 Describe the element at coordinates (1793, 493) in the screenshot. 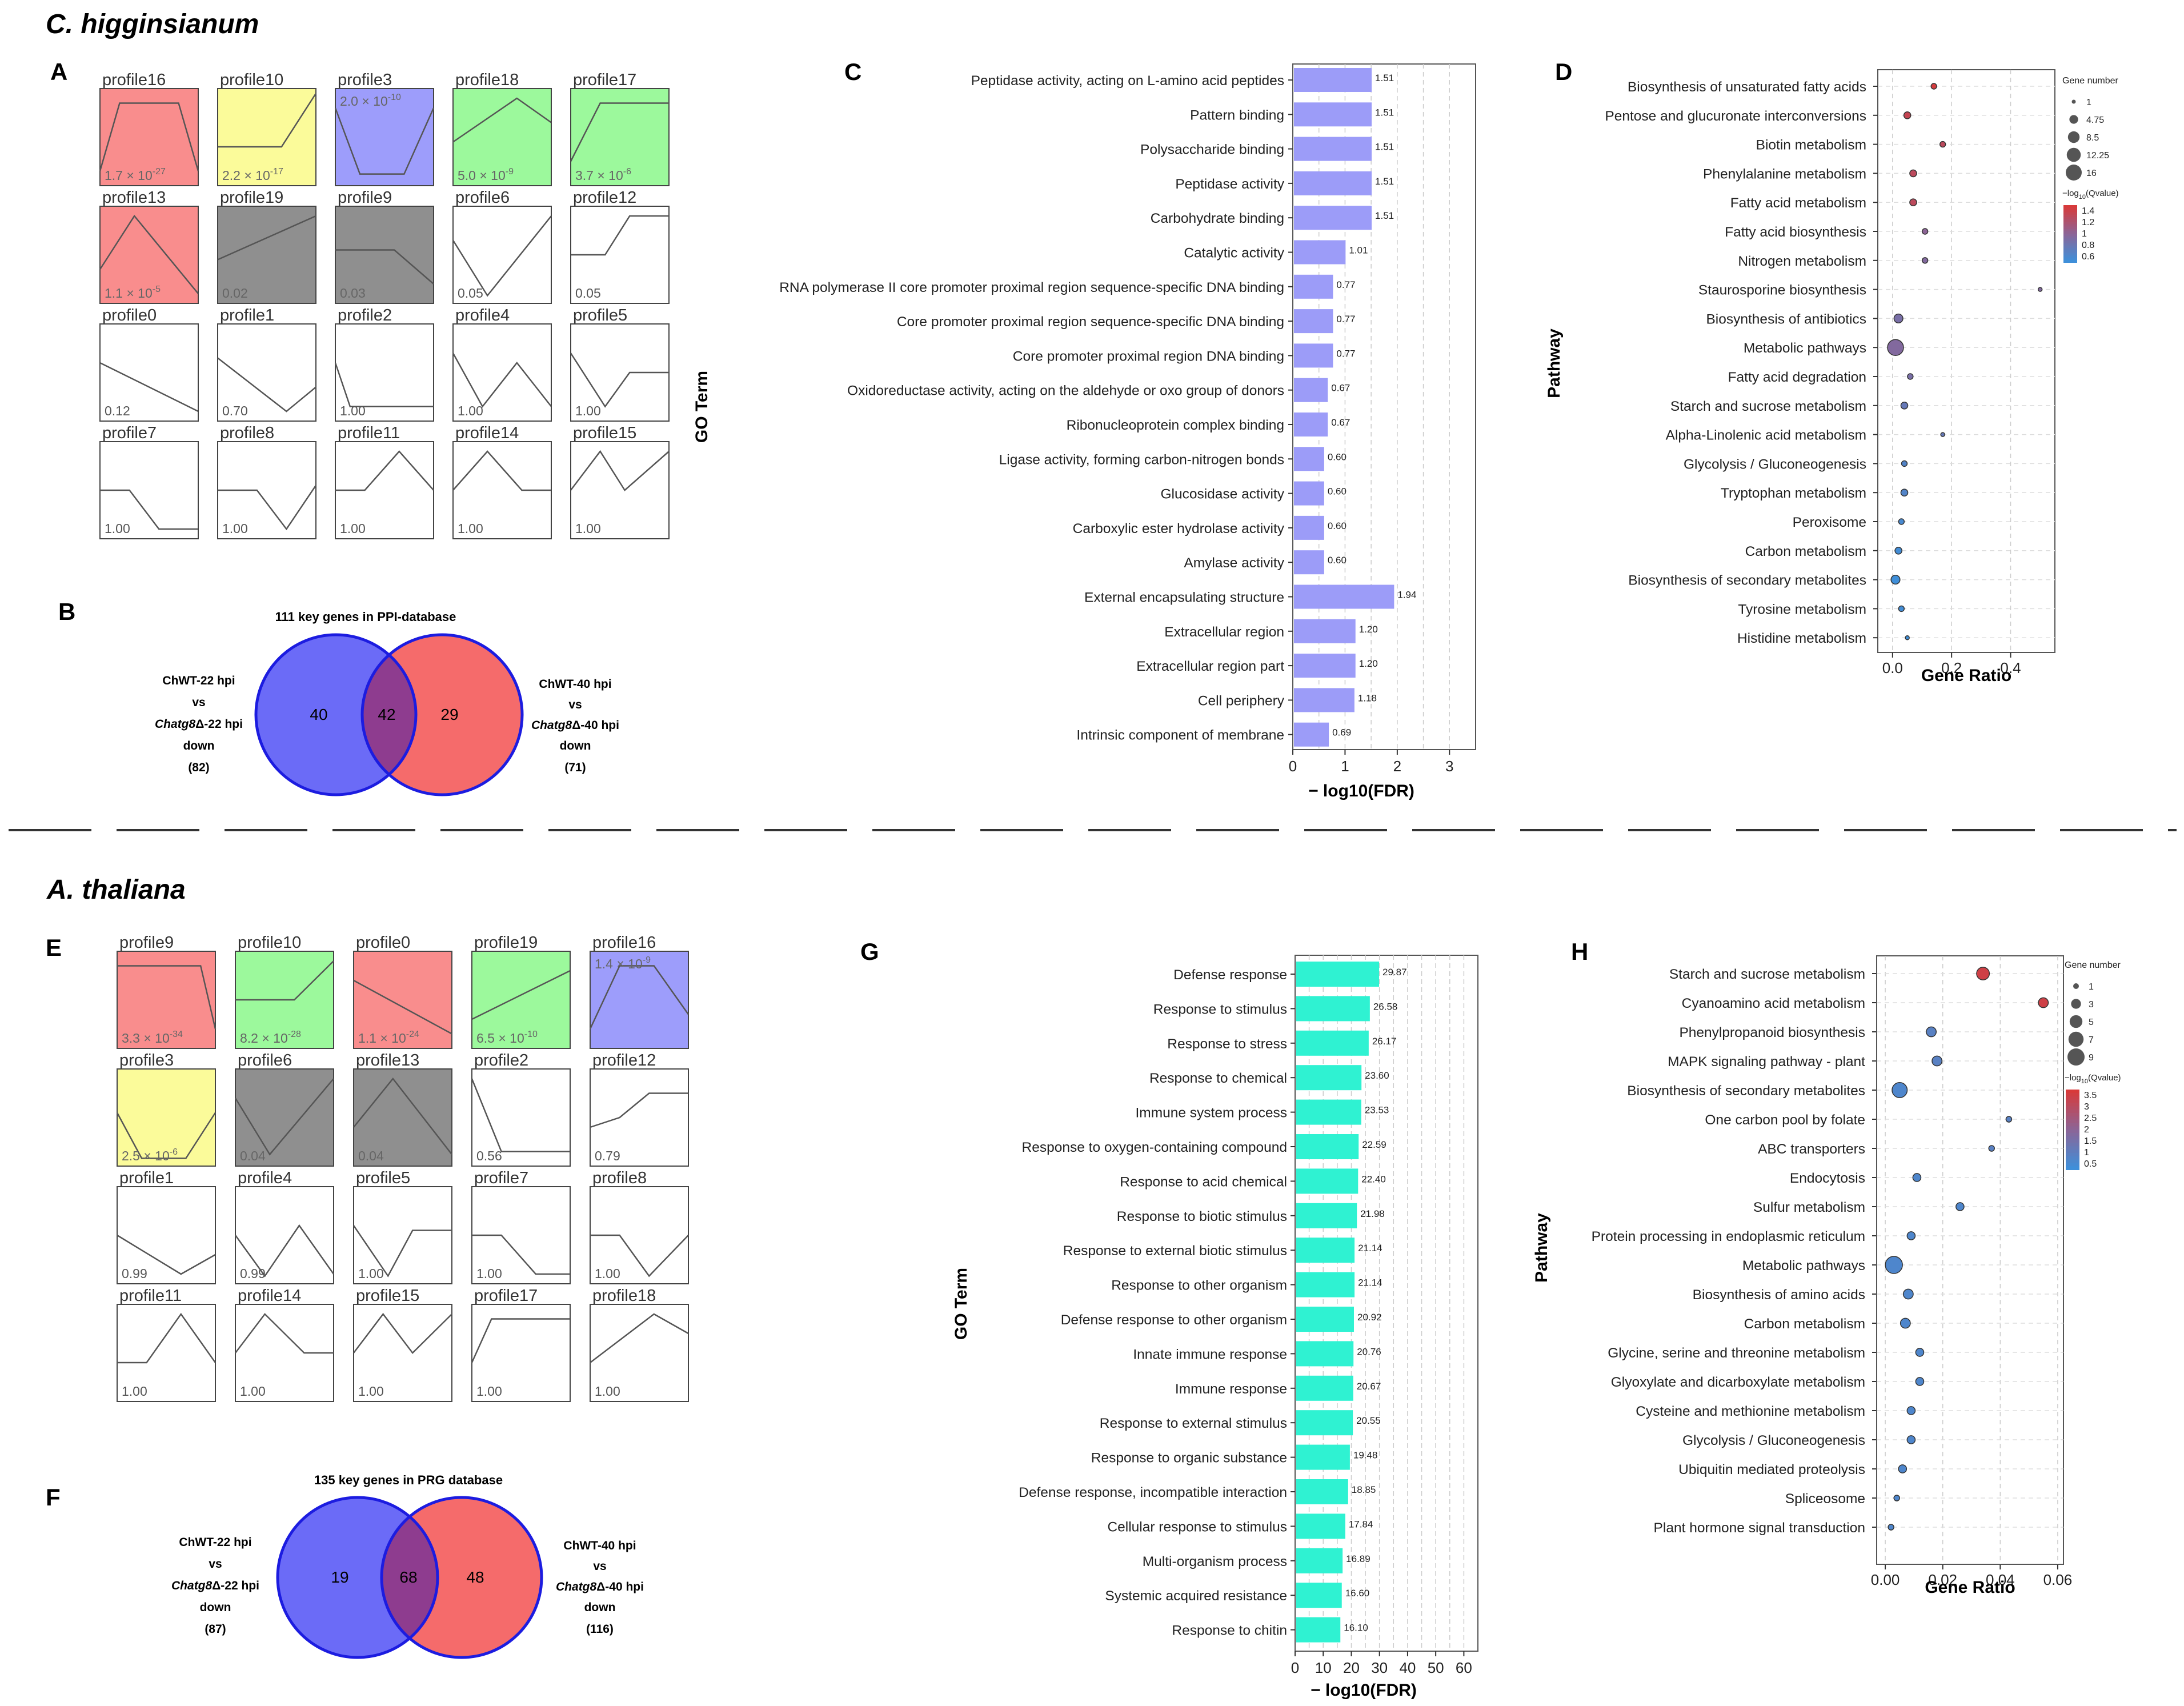

I see `pathway-label: Tryptophan metabolism` at that location.